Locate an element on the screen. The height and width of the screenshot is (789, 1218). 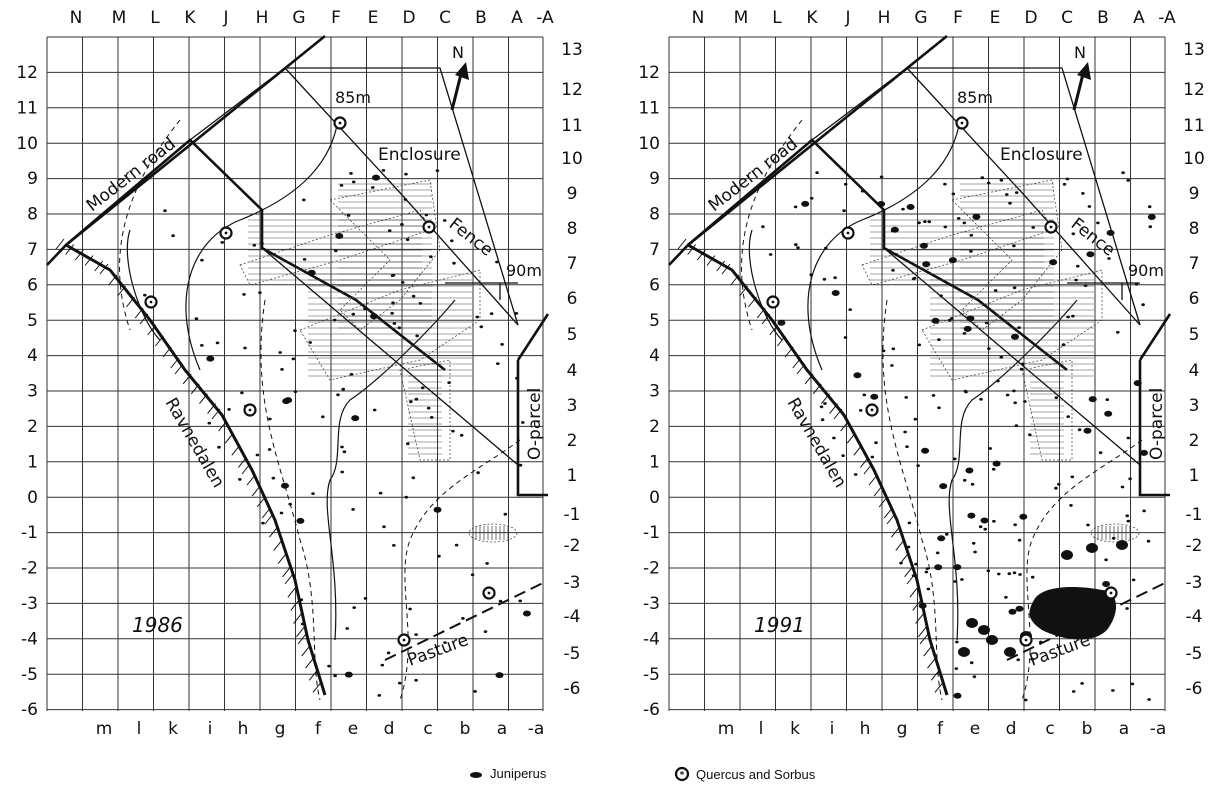
left-row-label: -4 is located at coordinates (29, 639).